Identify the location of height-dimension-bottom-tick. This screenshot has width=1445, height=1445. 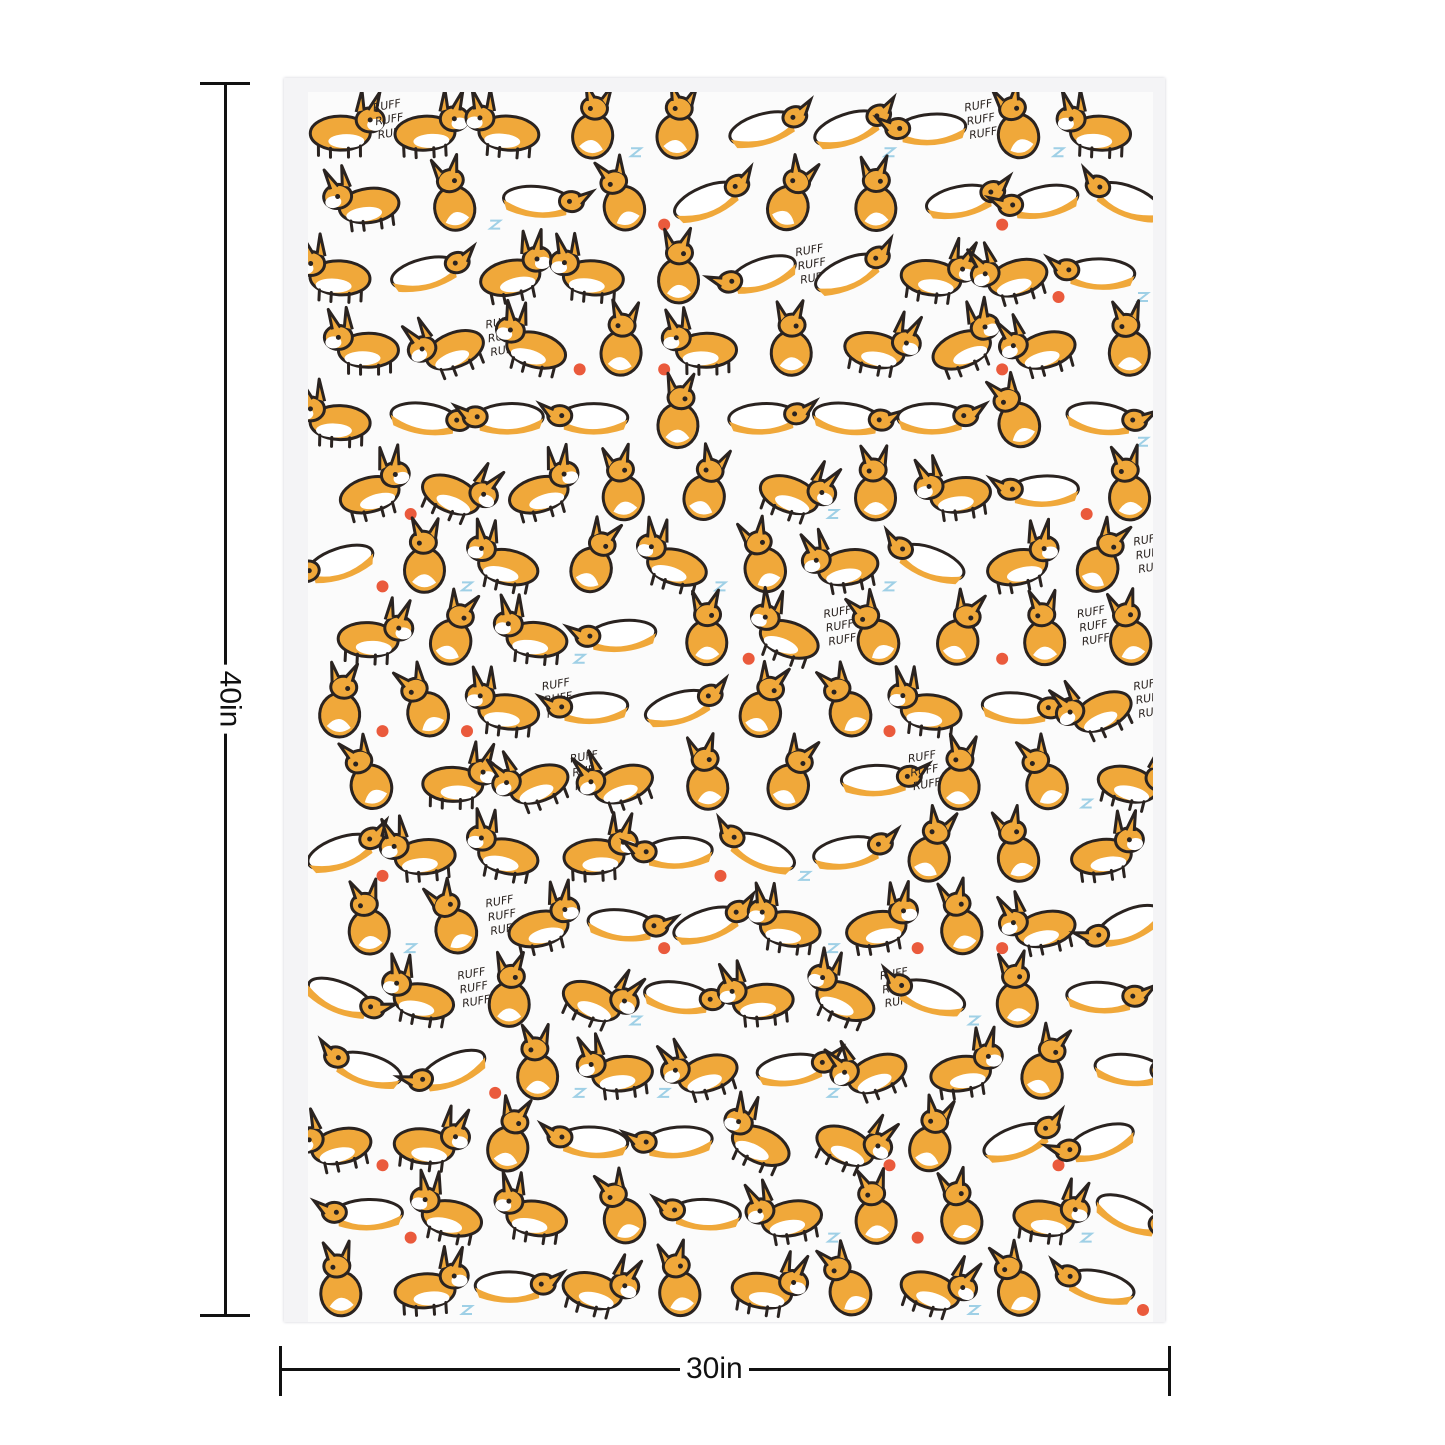
(225, 1315).